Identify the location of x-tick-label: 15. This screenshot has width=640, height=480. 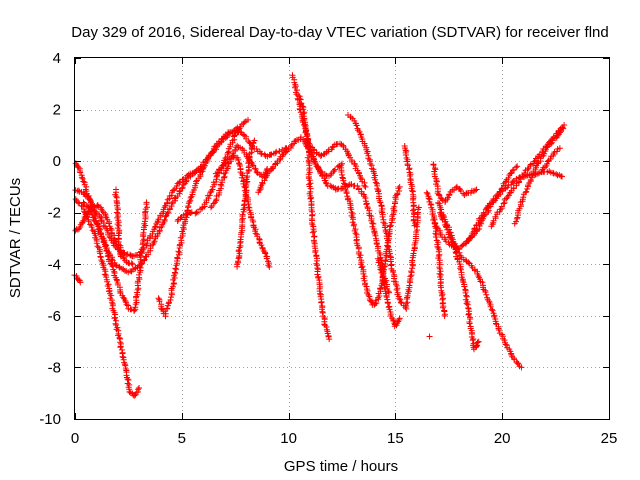
(395, 438).